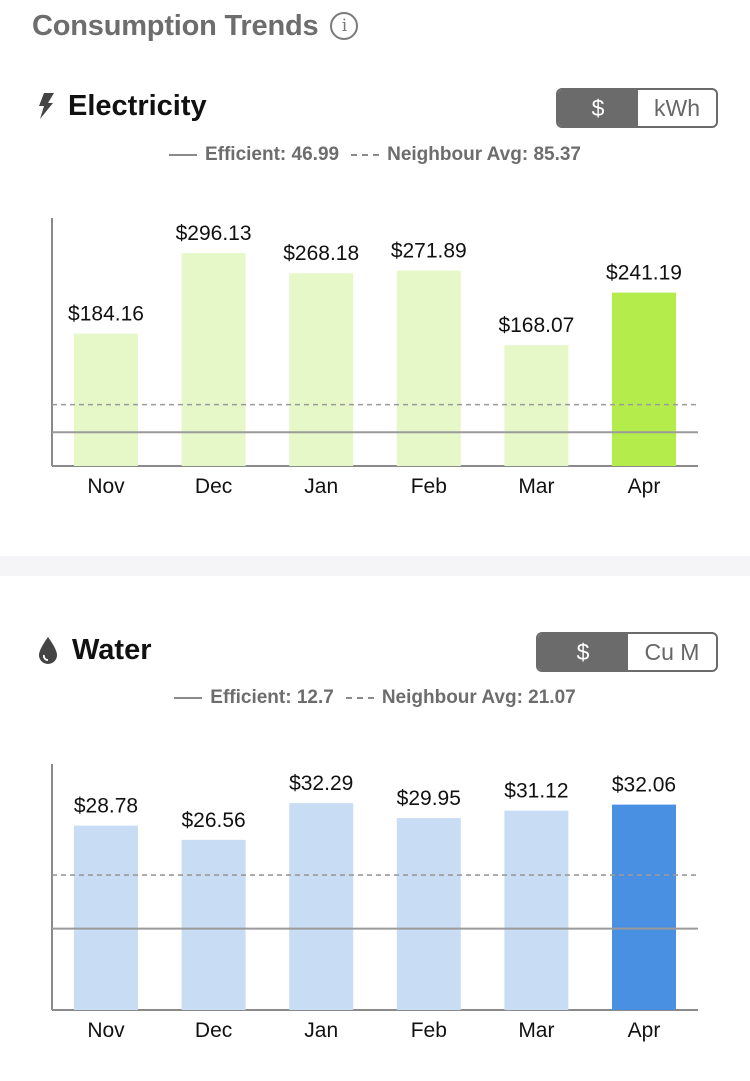  I want to click on toggle-cubic-meter-option: Cu M, so click(672, 651).